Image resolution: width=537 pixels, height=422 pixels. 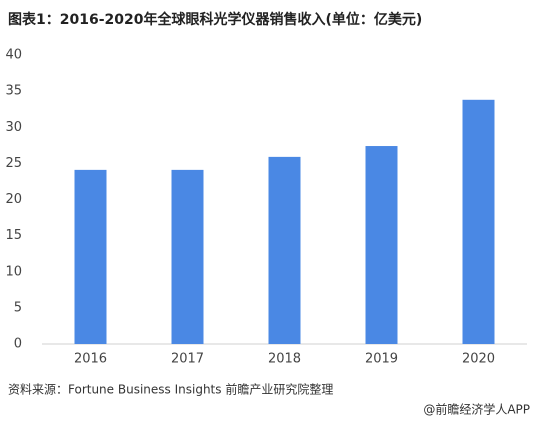 I want to click on y-tick-label: 0, so click(x=18, y=344).